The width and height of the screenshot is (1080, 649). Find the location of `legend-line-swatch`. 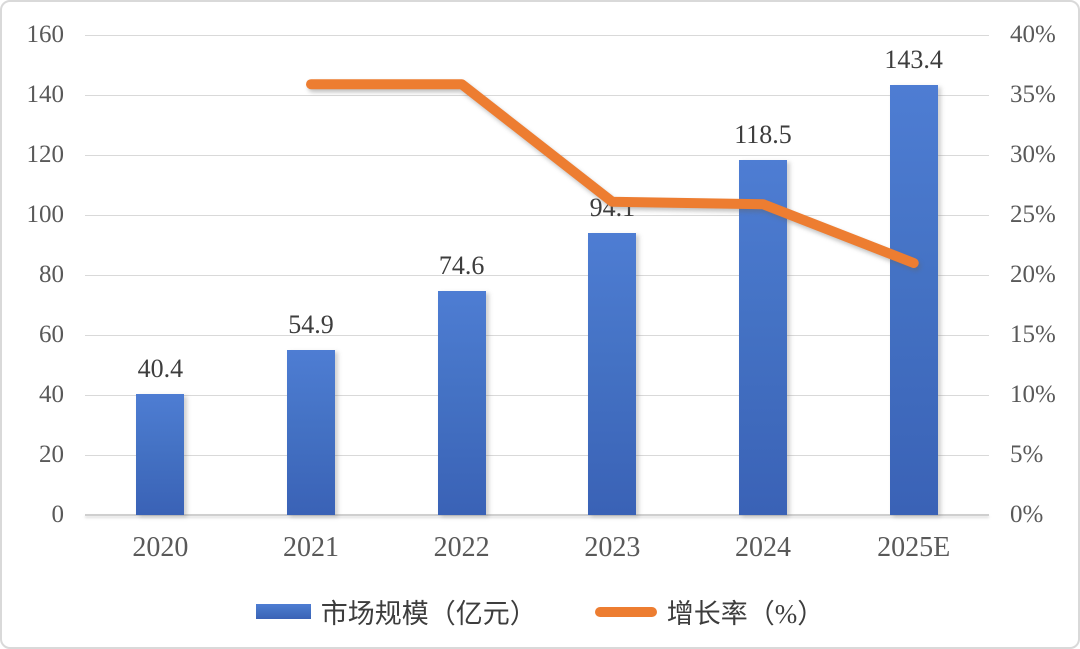

legend-line-swatch is located at coordinates (625, 611).